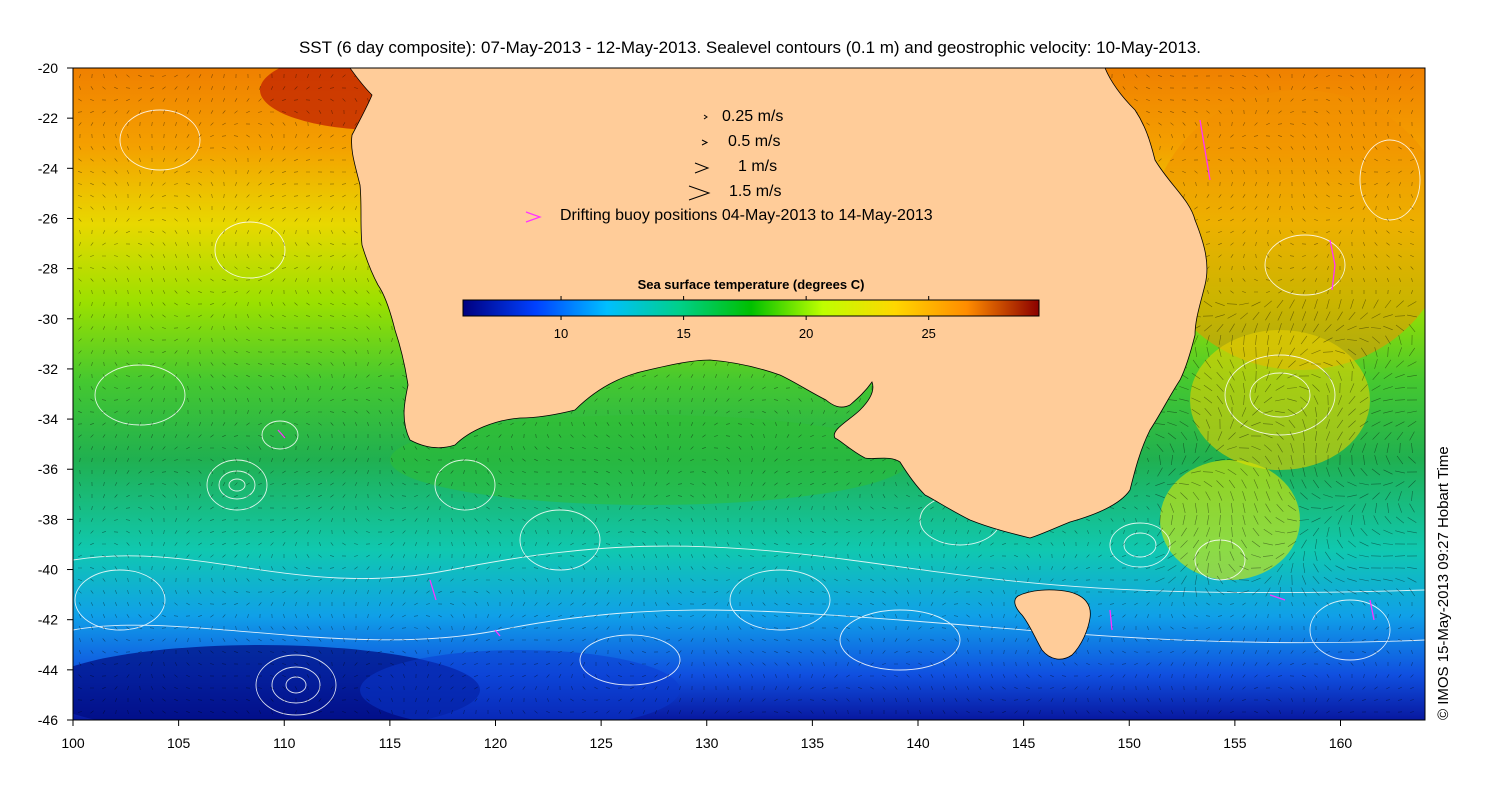 Image resolution: width=1500 pixels, height=790 pixels. I want to click on colorbar-ticks: 10 15 20 25, so click(745, 318).